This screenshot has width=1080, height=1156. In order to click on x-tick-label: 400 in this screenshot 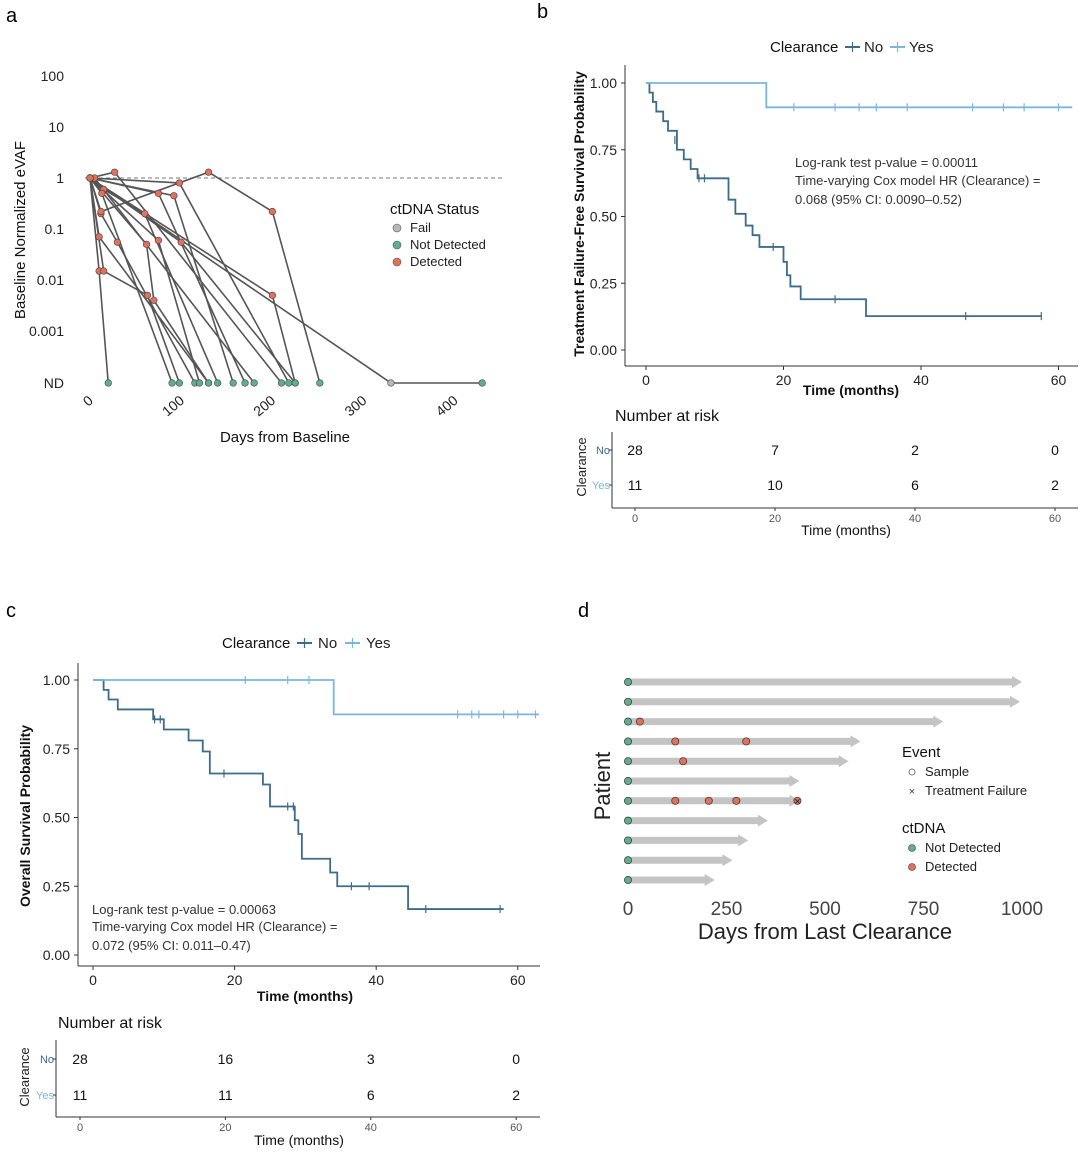, I will do `click(447, 405)`.